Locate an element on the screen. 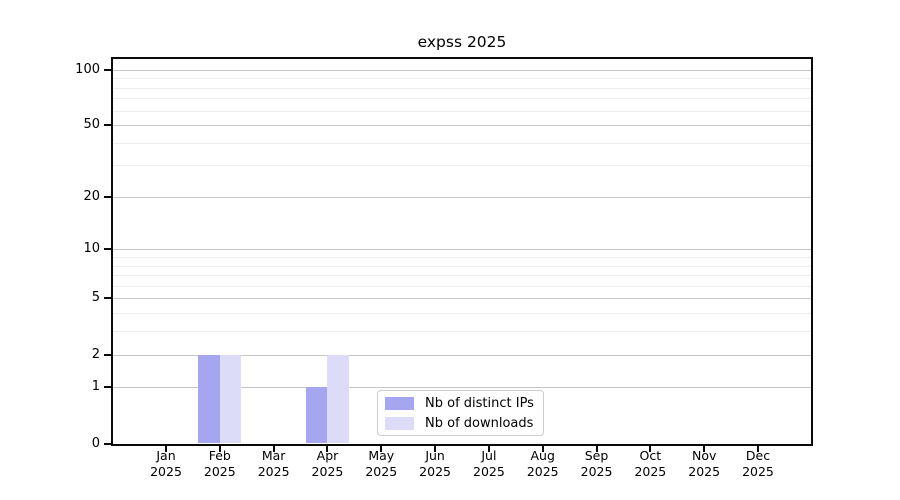 The width and height of the screenshot is (900, 500). legend-swatch-downloads is located at coordinates (399, 423).